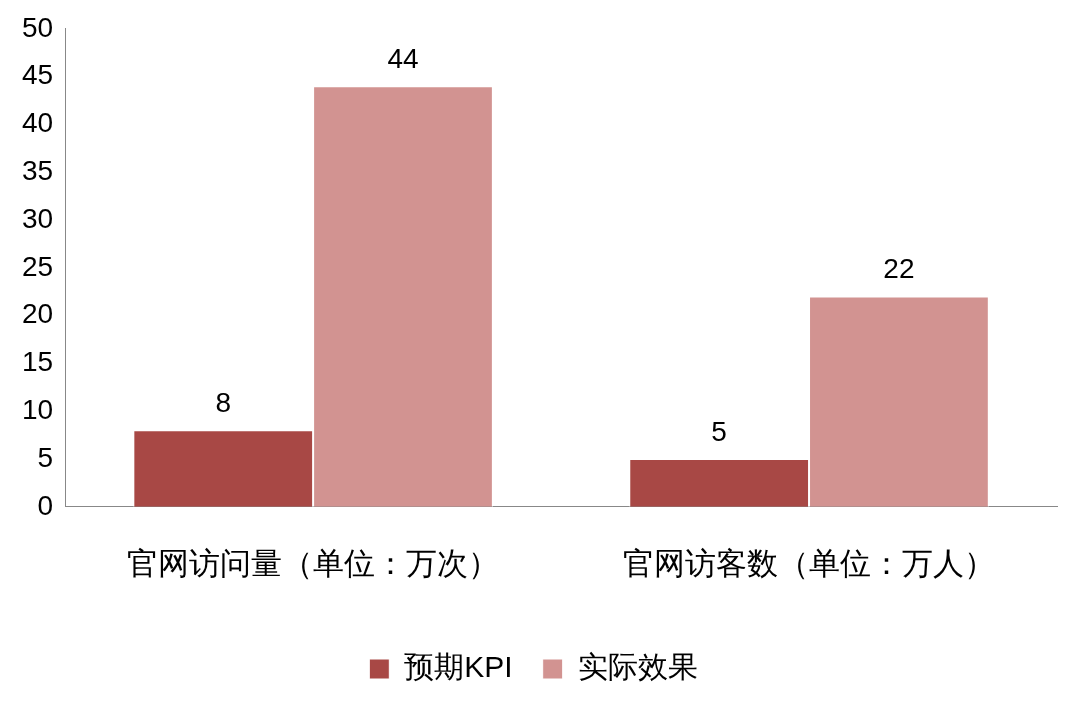 The width and height of the screenshot is (1079, 704). Describe the element at coordinates (313, 563) in the screenshot. I see `x-tick-label: 官网访问量（单位：万次）` at that location.